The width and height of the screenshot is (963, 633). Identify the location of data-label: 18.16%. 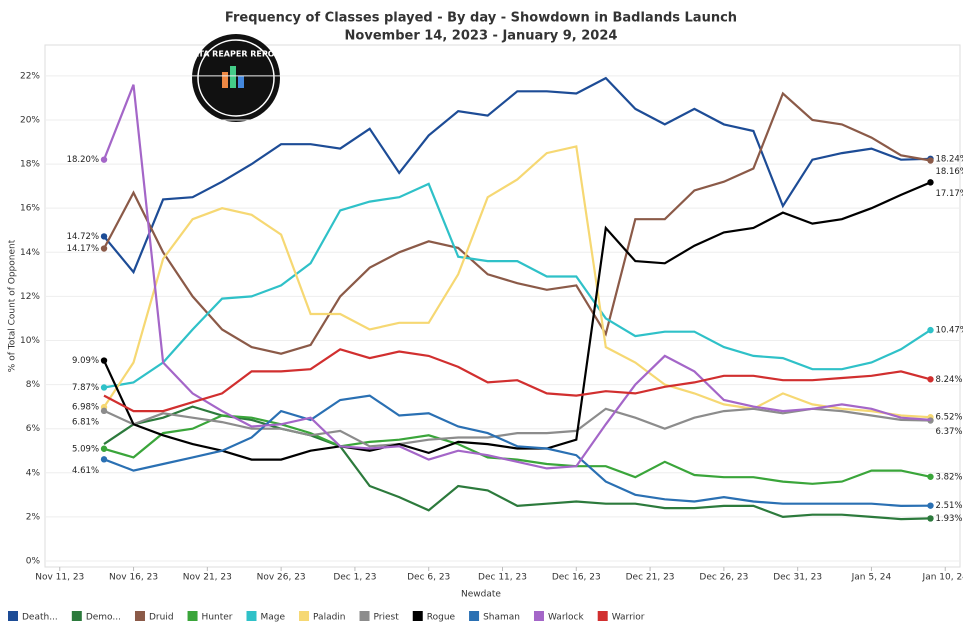
(949, 172).